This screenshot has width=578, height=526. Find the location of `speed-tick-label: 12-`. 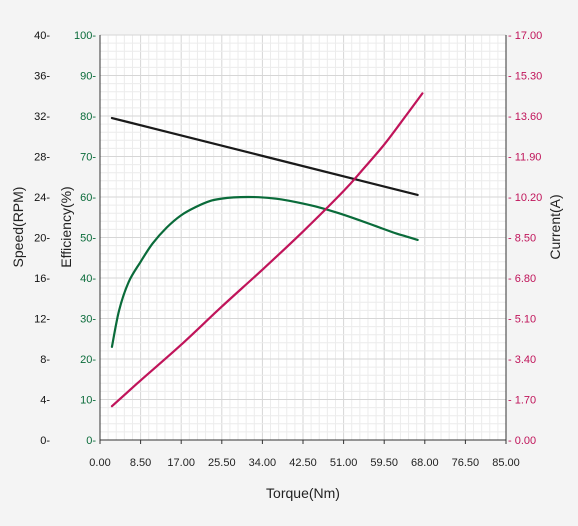

speed-tick-label: 12- is located at coordinates (42, 320).